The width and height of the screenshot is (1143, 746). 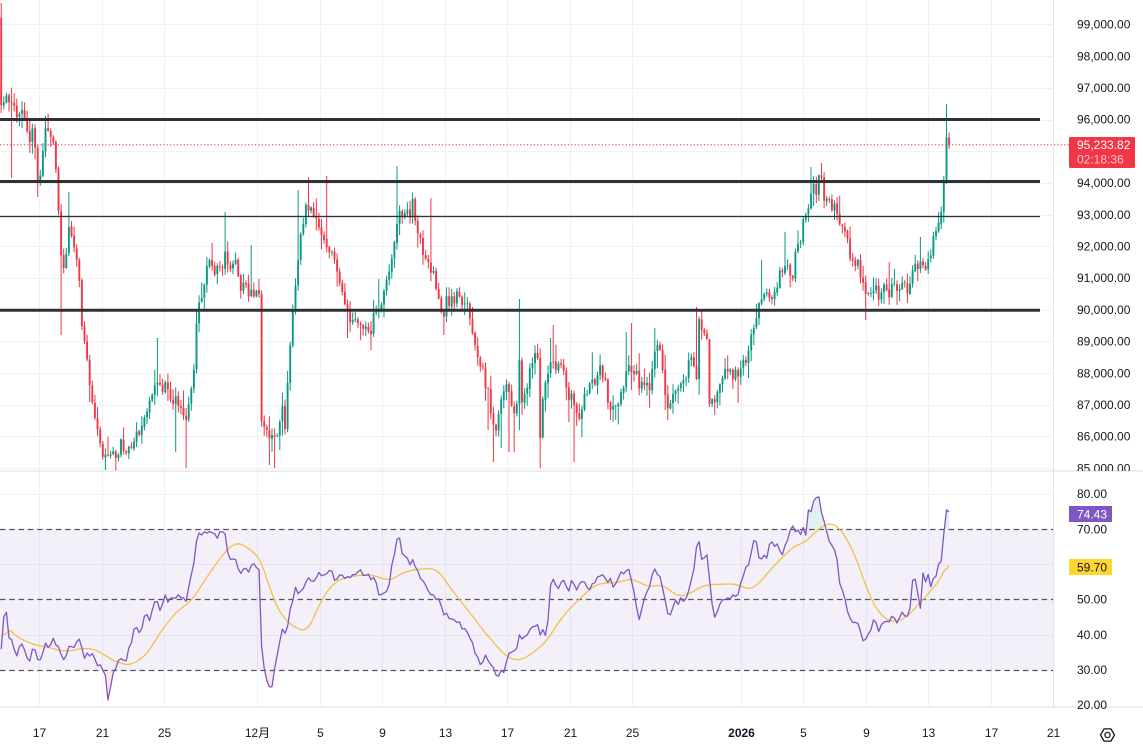 What do you see at coordinates (1092, 514) in the screenshot?
I see `svg-text: 74.43` at bounding box center [1092, 514].